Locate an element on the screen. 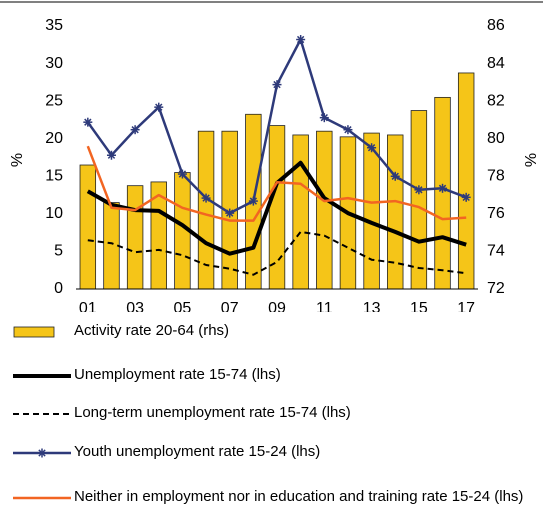  y2-tick-label: 78 is located at coordinates (496, 176).